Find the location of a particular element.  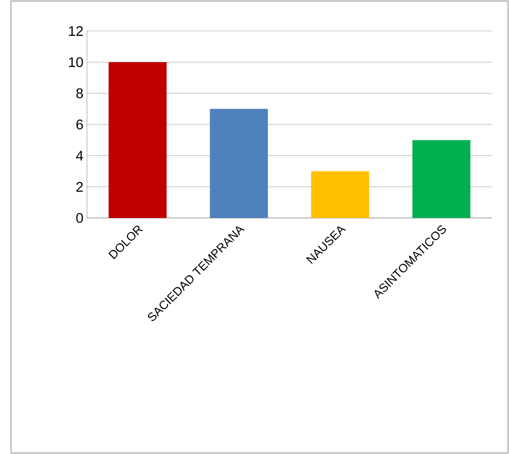

y-tick-label: 12 is located at coordinates (76, 31).